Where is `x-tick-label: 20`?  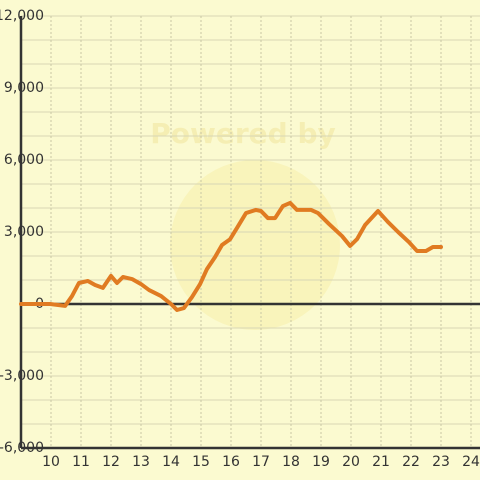 x-tick-label: 20 is located at coordinates (351, 462).